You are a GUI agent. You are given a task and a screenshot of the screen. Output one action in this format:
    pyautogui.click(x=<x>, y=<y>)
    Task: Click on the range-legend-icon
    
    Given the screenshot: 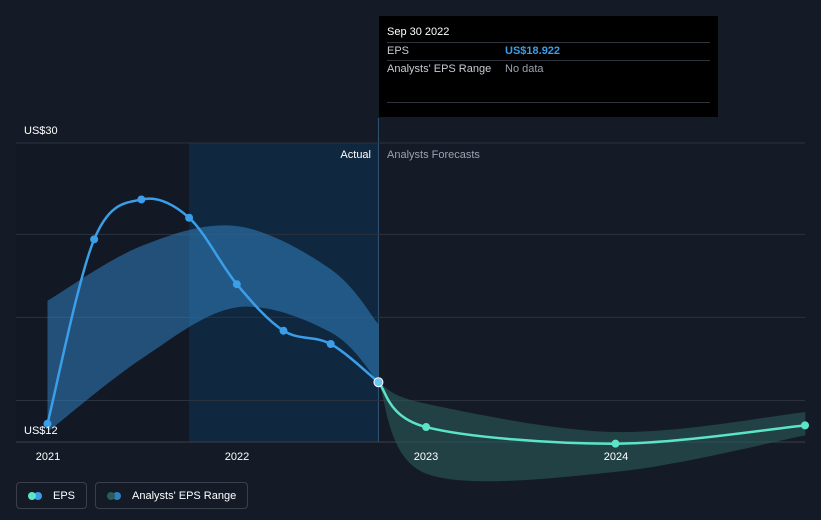 What is the action you would take?
    pyautogui.click(x=115, y=495)
    